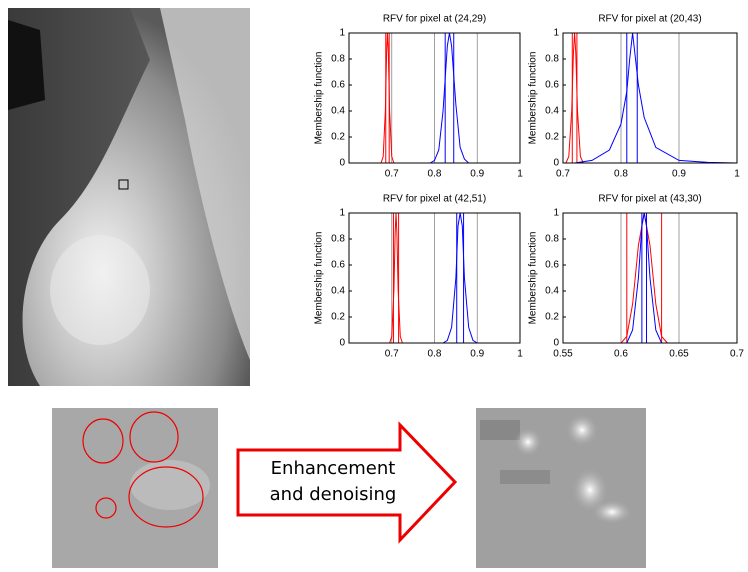 The height and width of the screenshot is (572, 748). I want to click on x-tick-label: 0.65, so click(679, 354).